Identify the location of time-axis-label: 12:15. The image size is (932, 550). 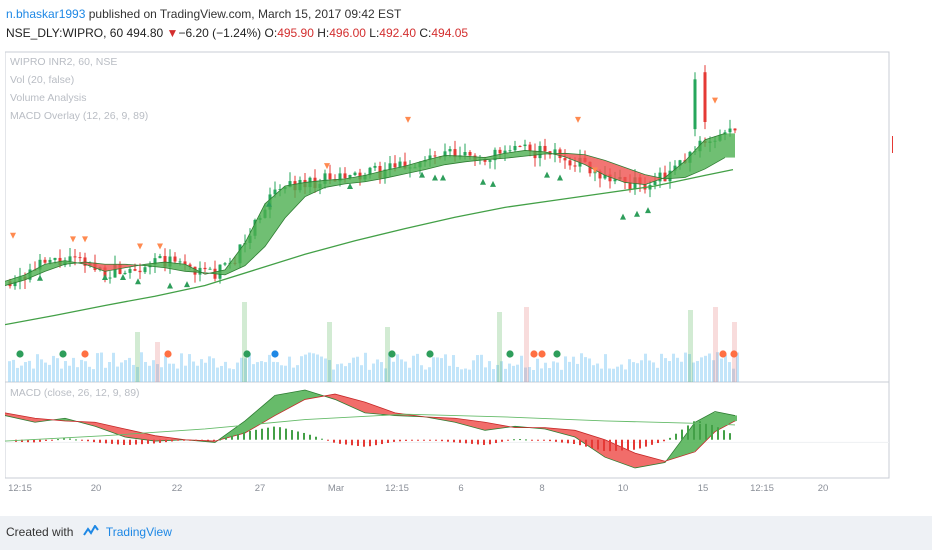
(20, 488).